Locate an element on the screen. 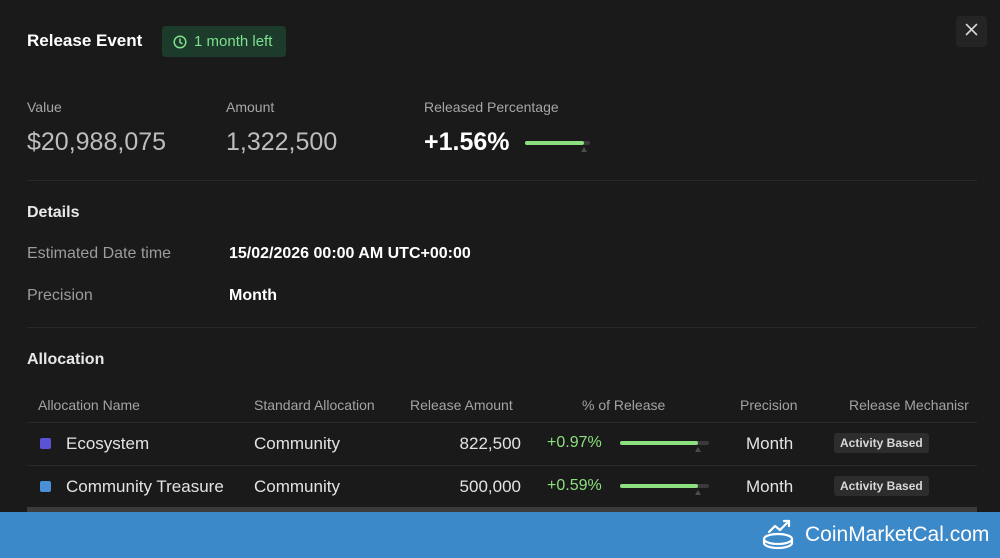  watermark-footer: CoinMarketCal.com is located at coordinates (500, 535).